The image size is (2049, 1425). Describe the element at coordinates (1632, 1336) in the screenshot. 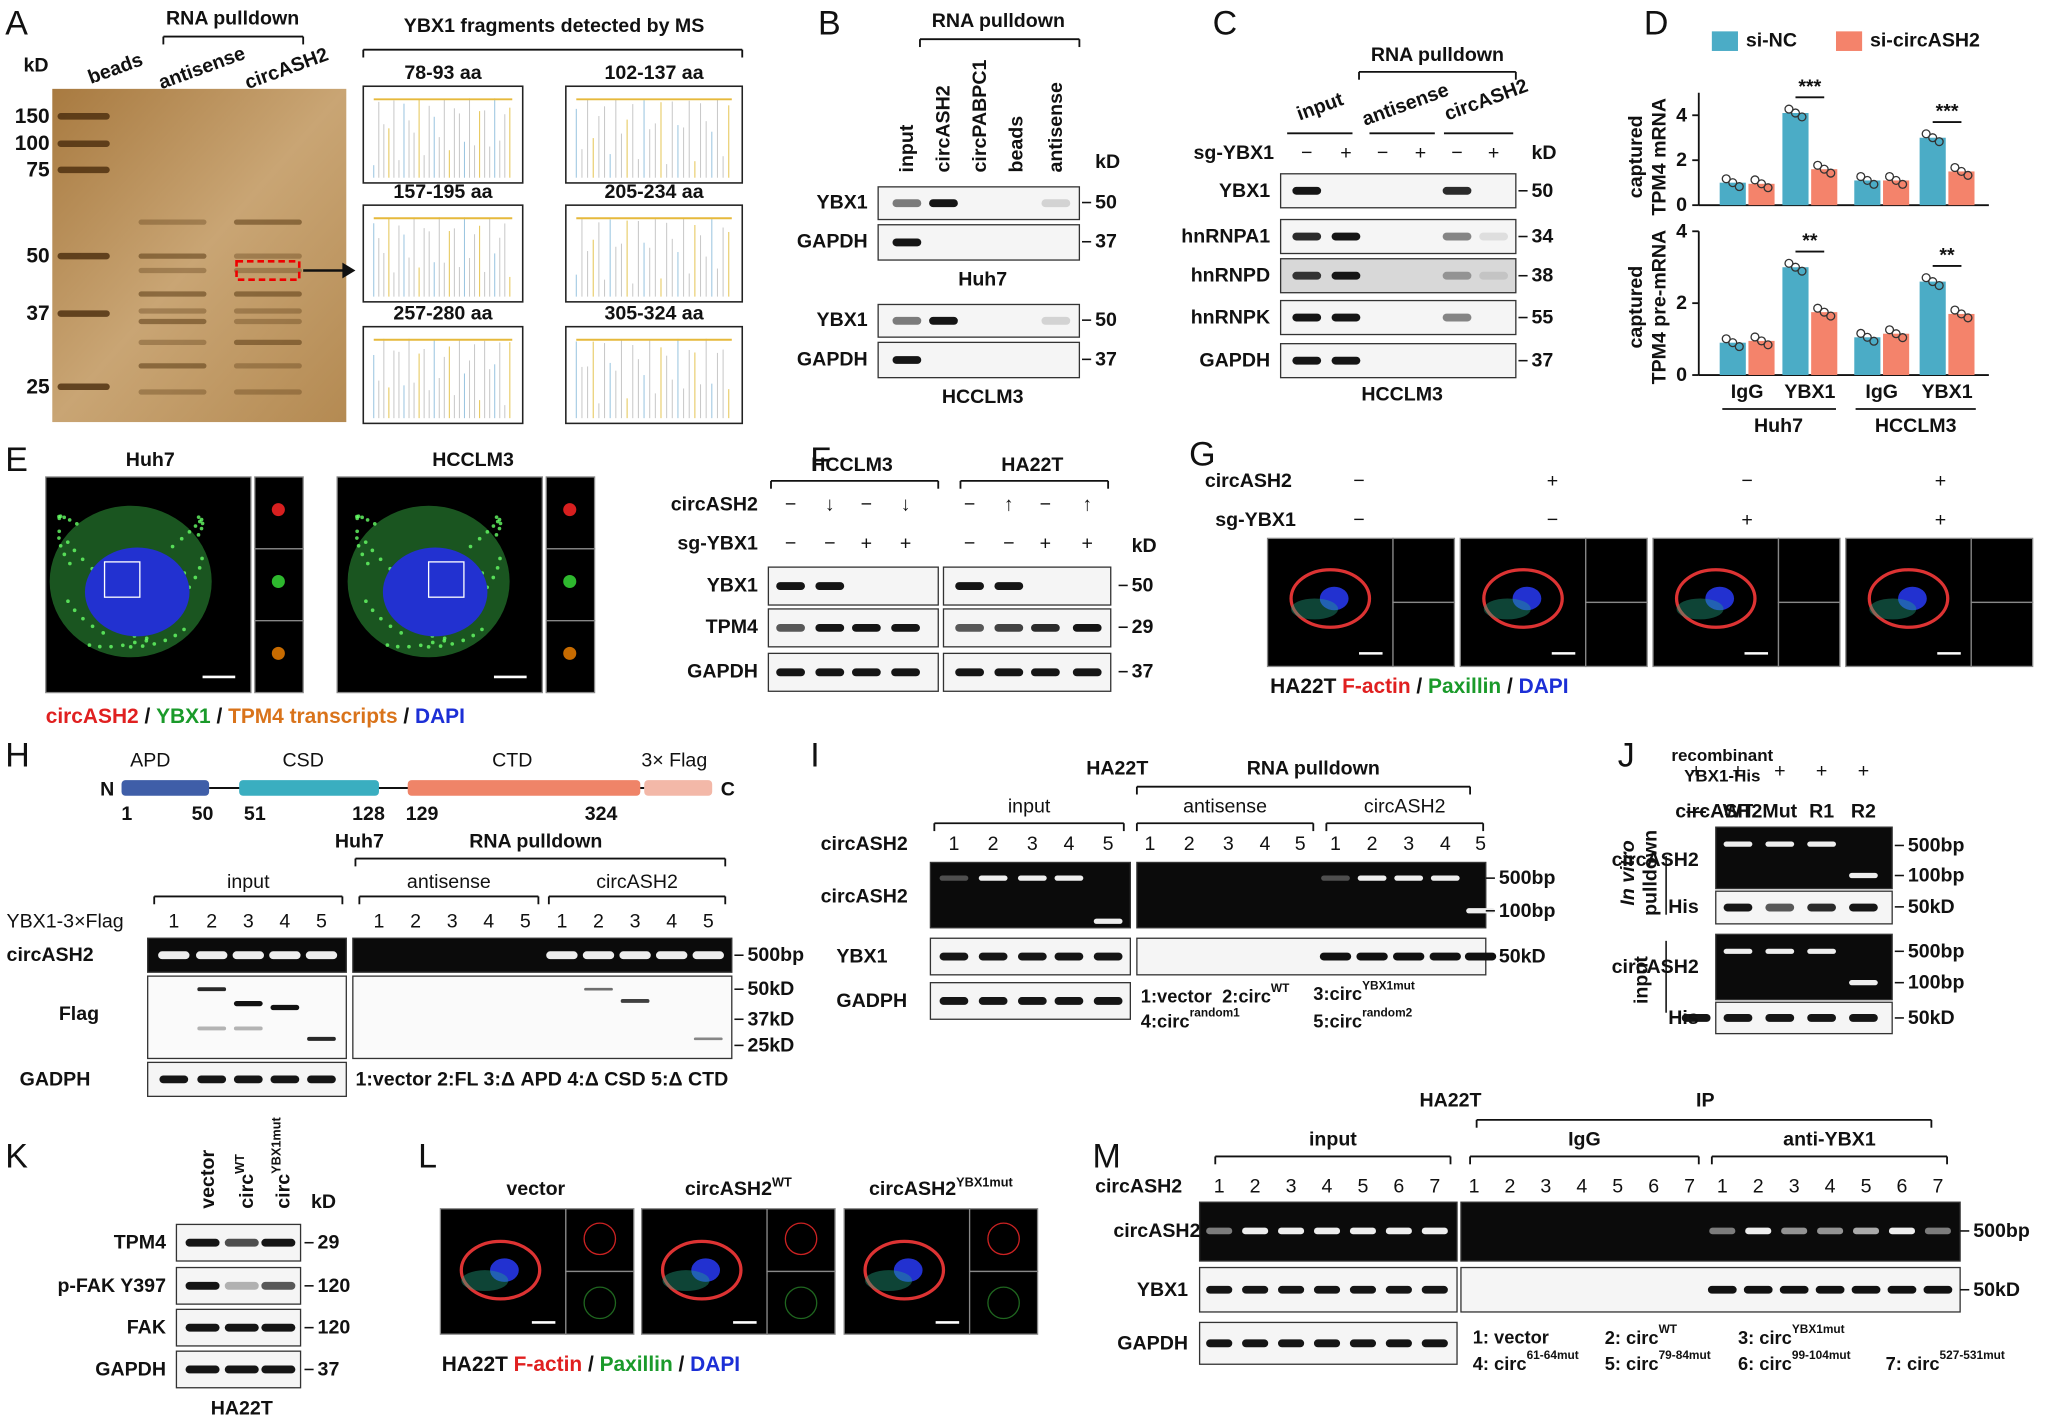

I see `text-part: 2: circ` at that location.